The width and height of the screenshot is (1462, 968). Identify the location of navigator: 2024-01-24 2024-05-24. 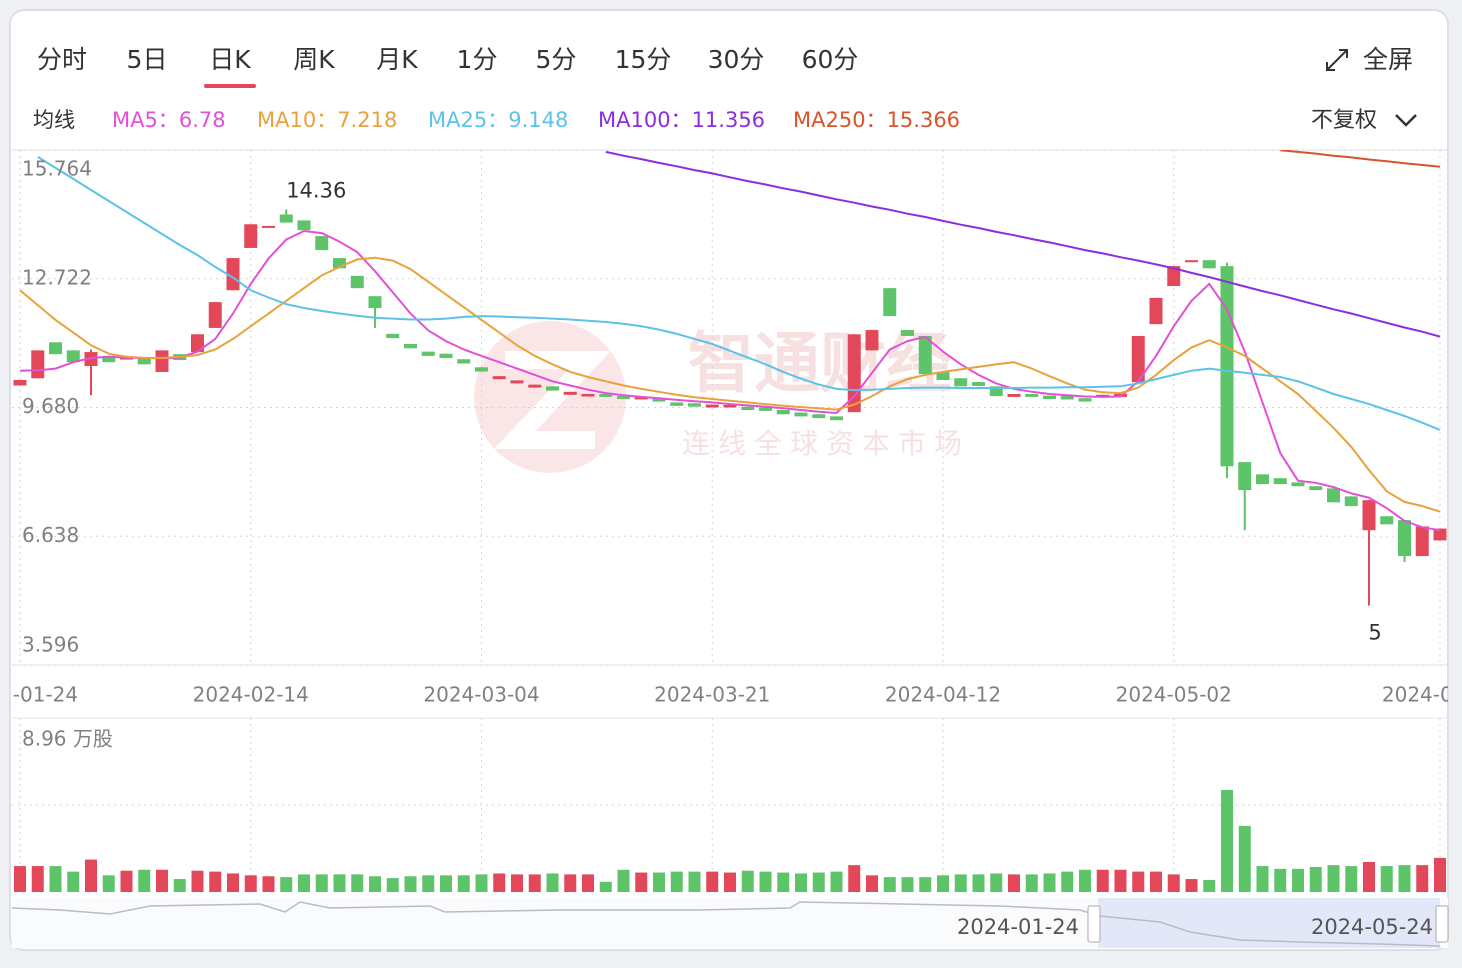
(730, 923).